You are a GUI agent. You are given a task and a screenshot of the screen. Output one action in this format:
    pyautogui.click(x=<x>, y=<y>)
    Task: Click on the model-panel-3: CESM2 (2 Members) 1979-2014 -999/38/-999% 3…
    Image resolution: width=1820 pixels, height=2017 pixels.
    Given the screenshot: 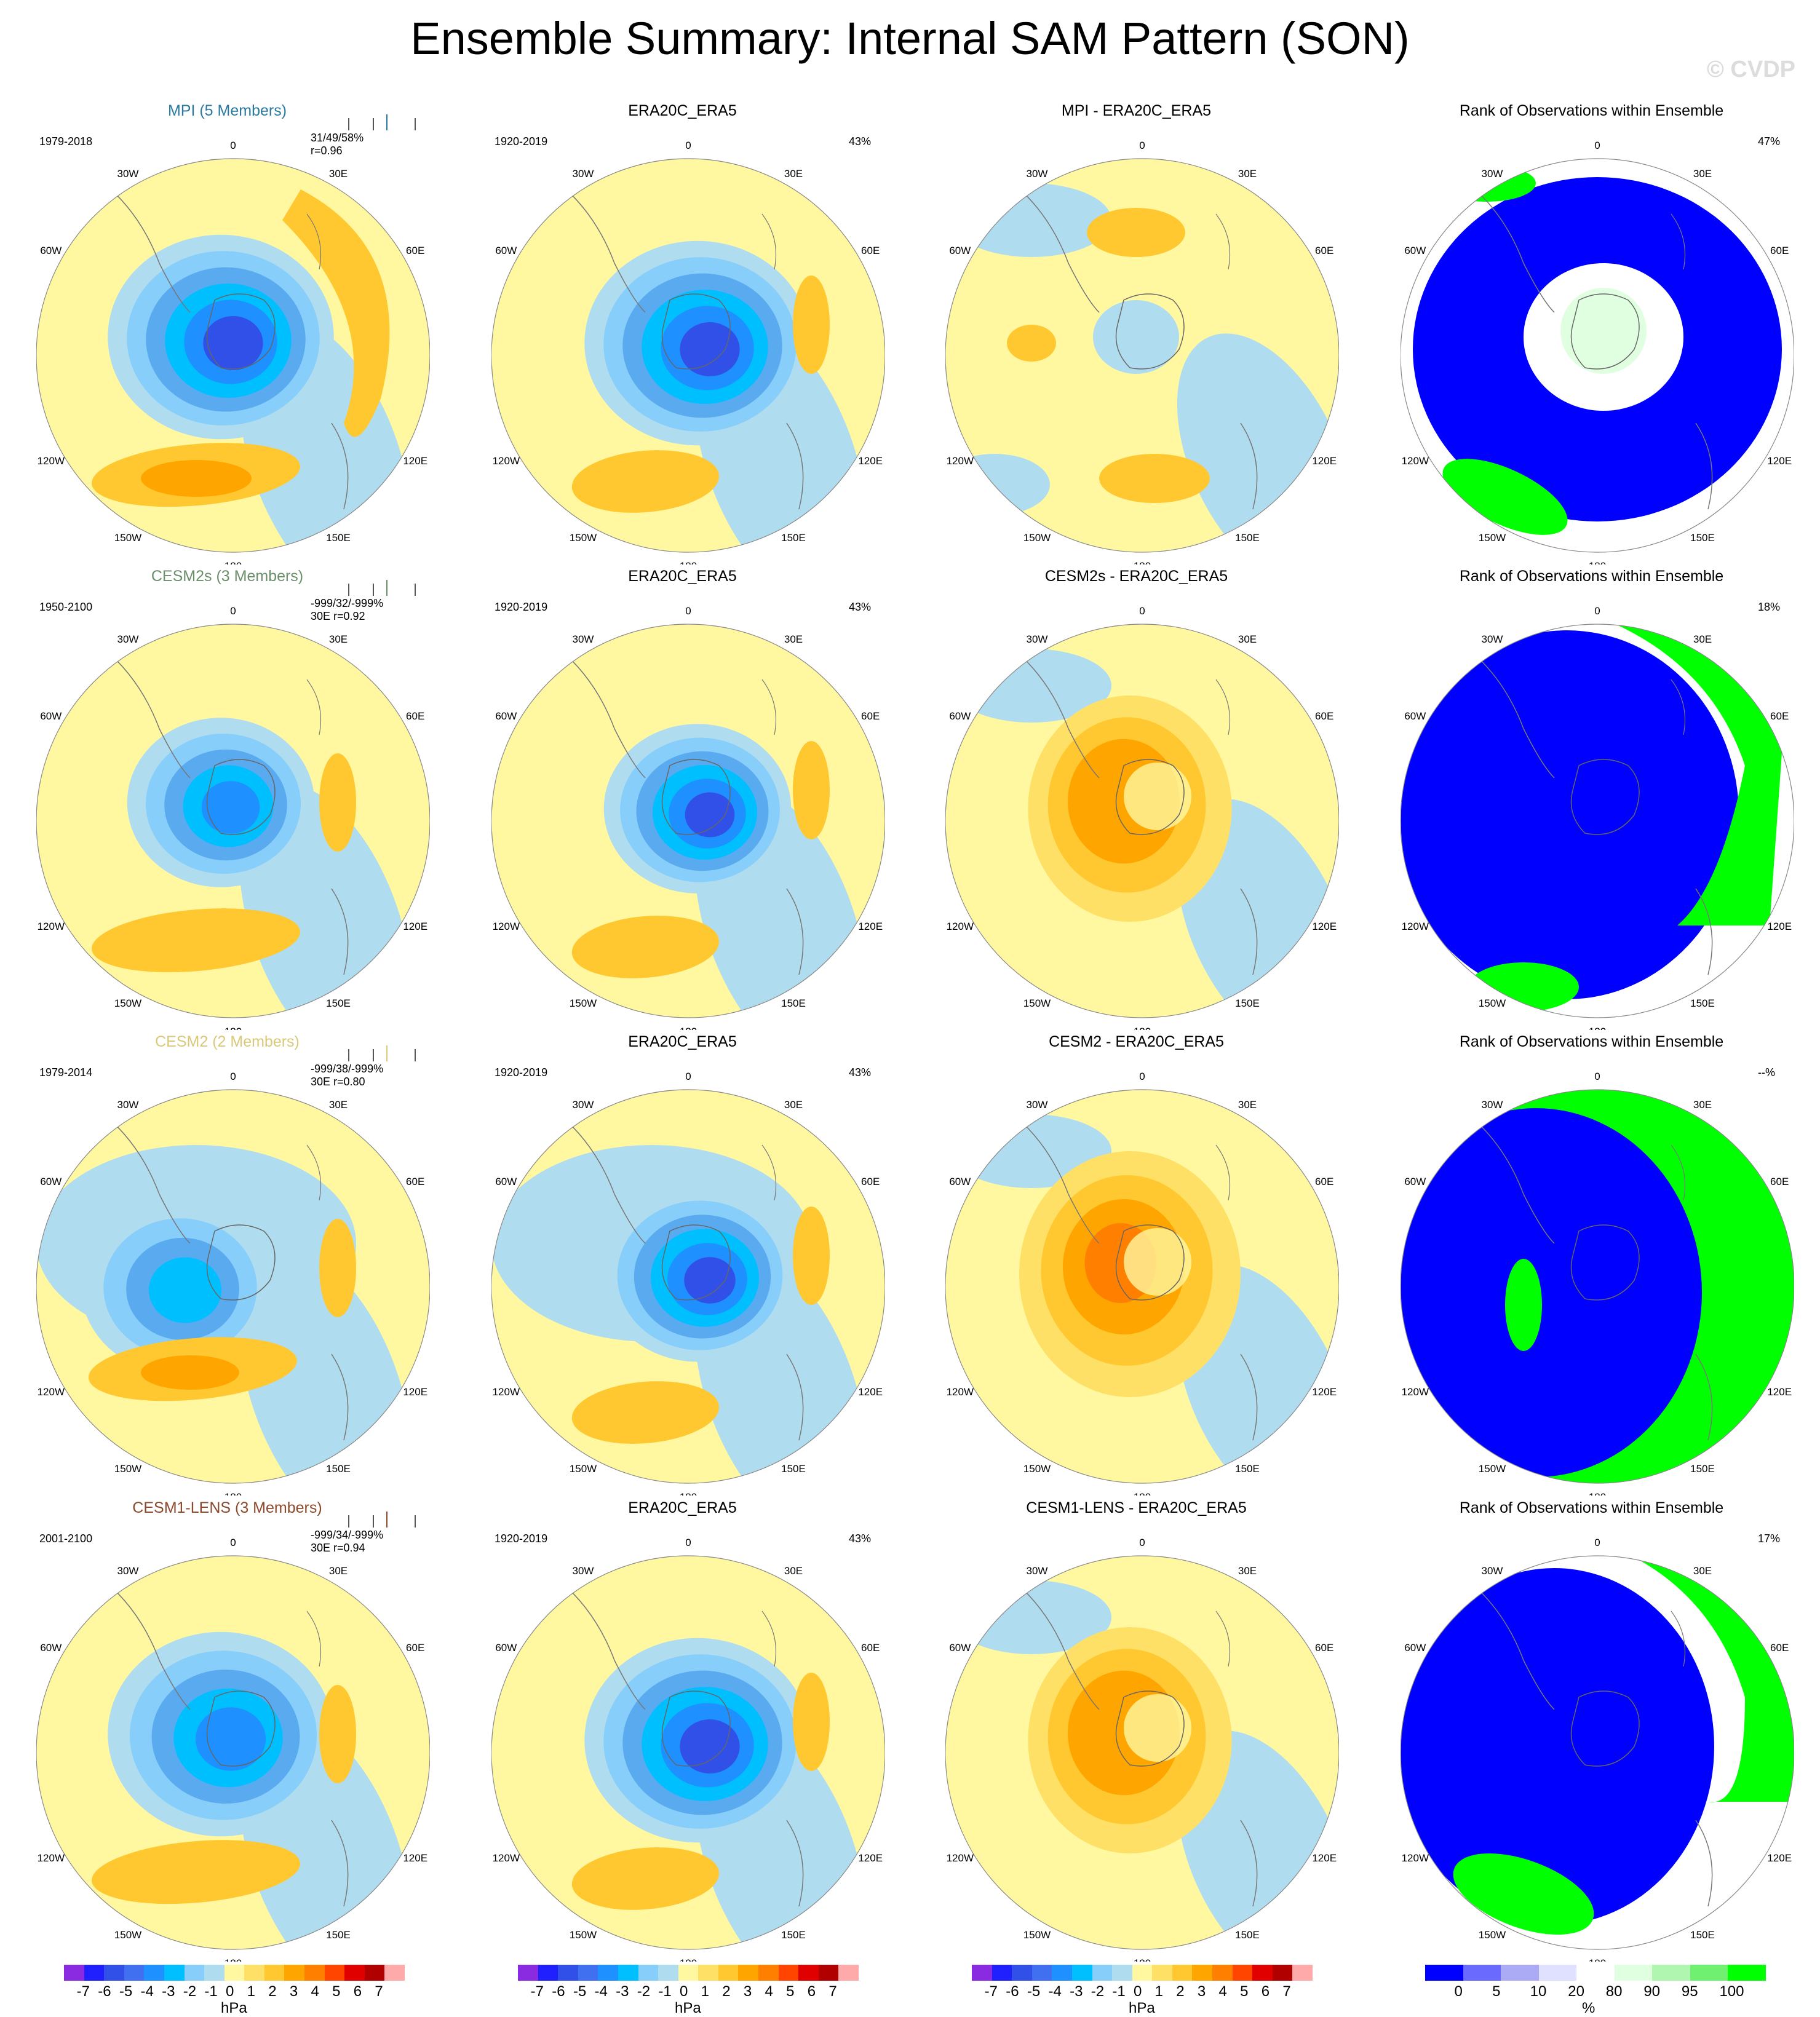 What is the action you would take?
    pyautogui.click(x=228, y=1262)
    